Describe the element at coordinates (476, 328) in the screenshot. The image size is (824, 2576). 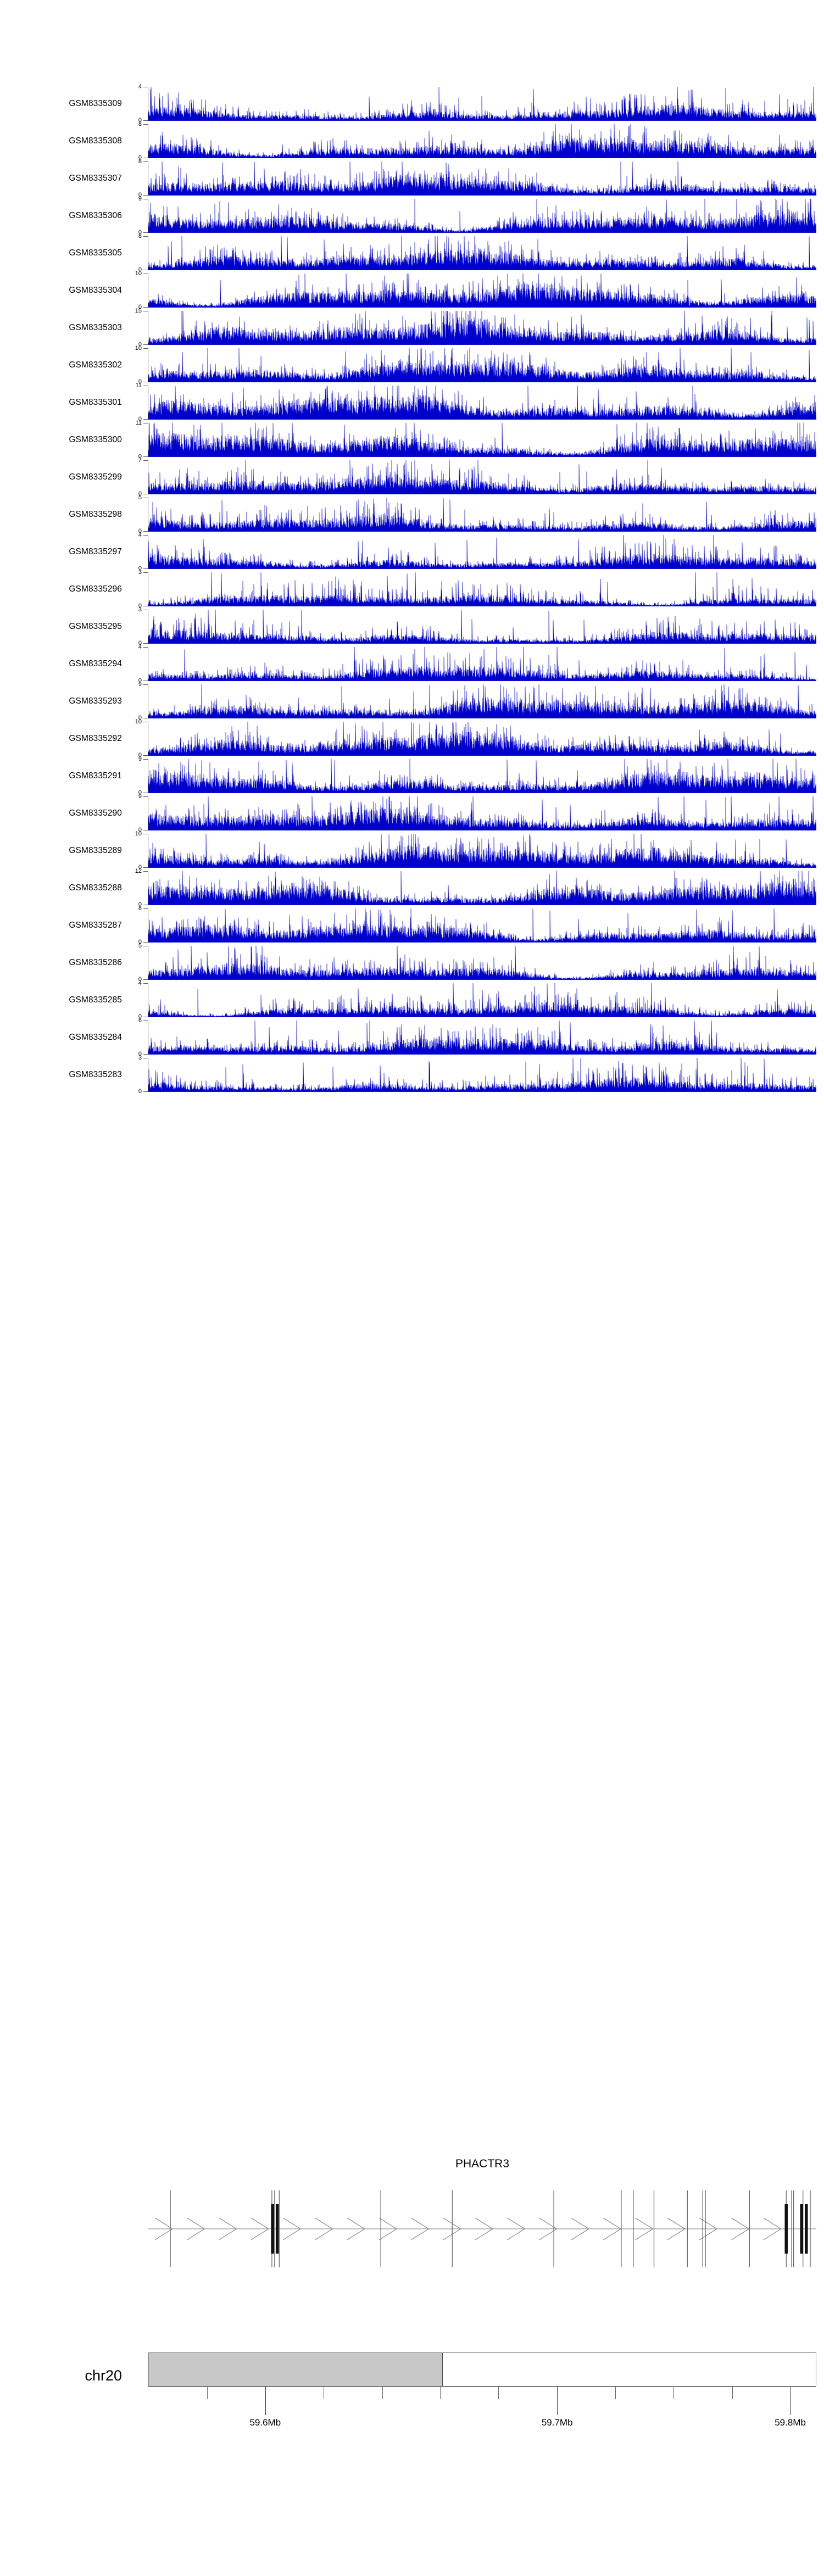
I see `coverage-plot: 15 0` at that location.